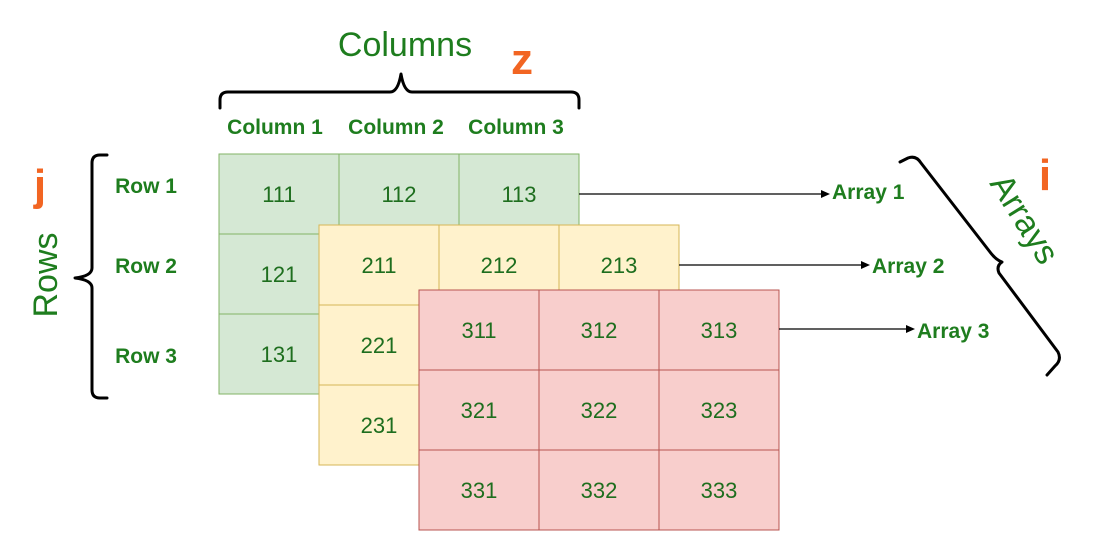 The image size is (1105, 548). Describe the element at coordinates (865, 265) in the screenshot. I see `array-2-arrowhead` at that location.